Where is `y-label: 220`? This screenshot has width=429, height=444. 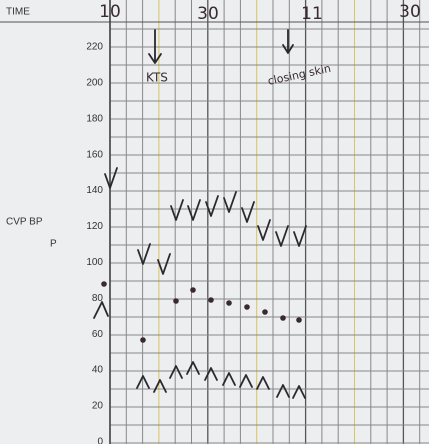 y-label: 220 is located at coordinates (94, 47).